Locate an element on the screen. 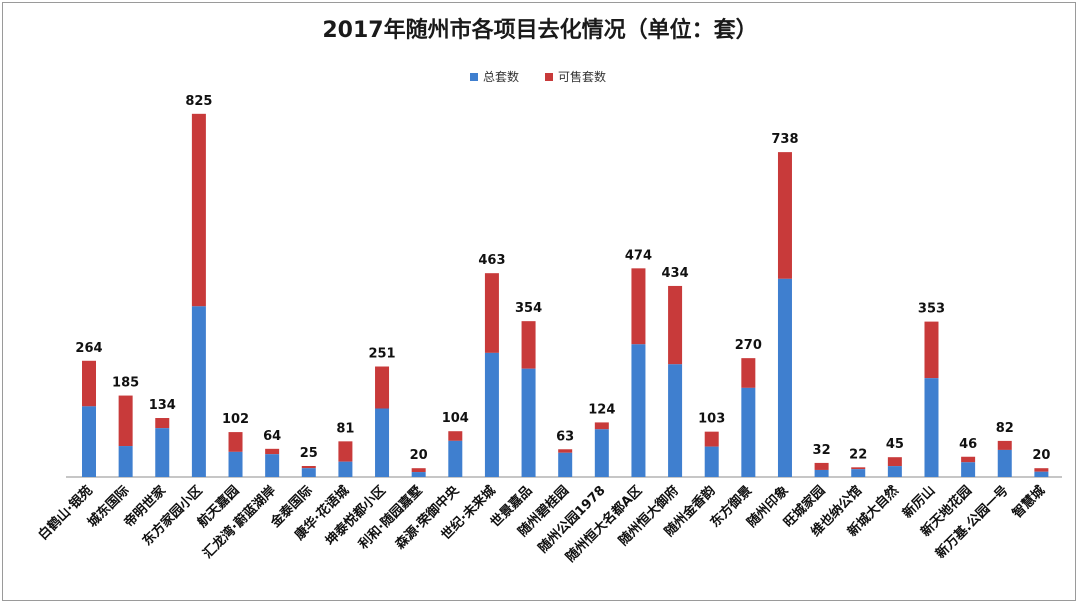 Image resolution: width=1080 pixels, height=605 pixels. category-label-26: 智慧城 is located at coordinates (1028, 502).